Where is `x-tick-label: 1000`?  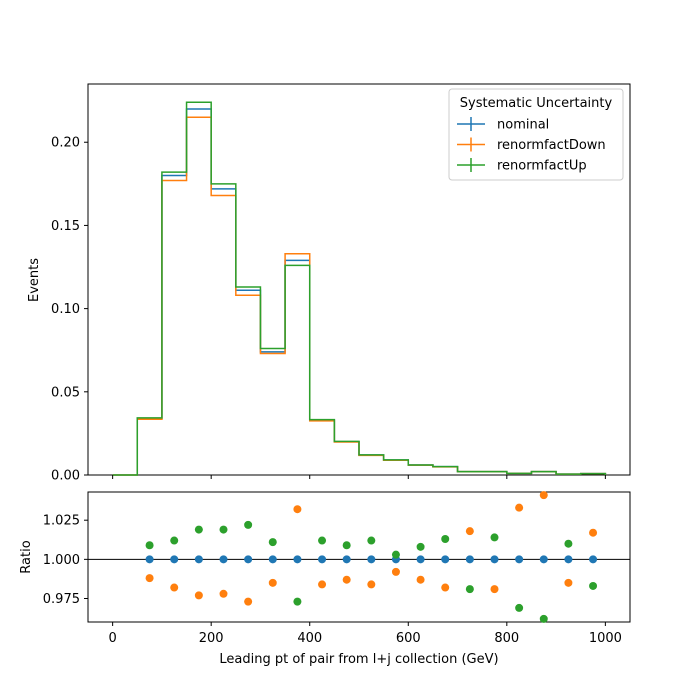 x-tick-label: 1000 is located at coordinates (605, 638).